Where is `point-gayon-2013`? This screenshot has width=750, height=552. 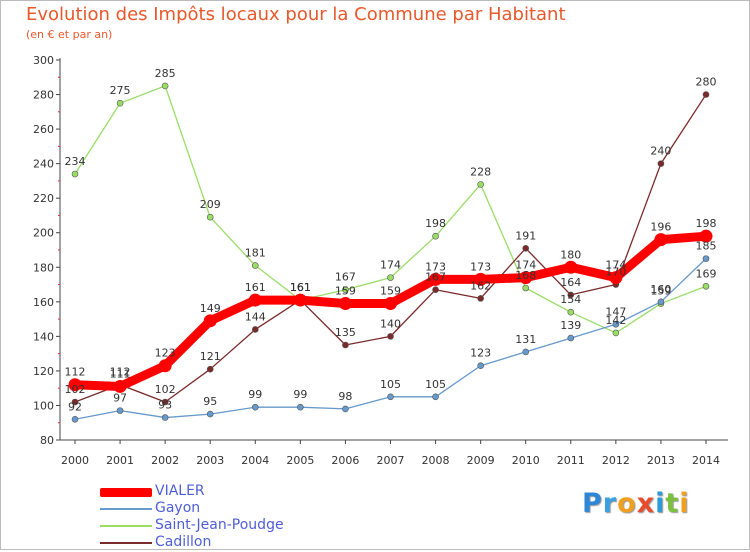
point-gayon-2013 is located at coordinates (661, 302).